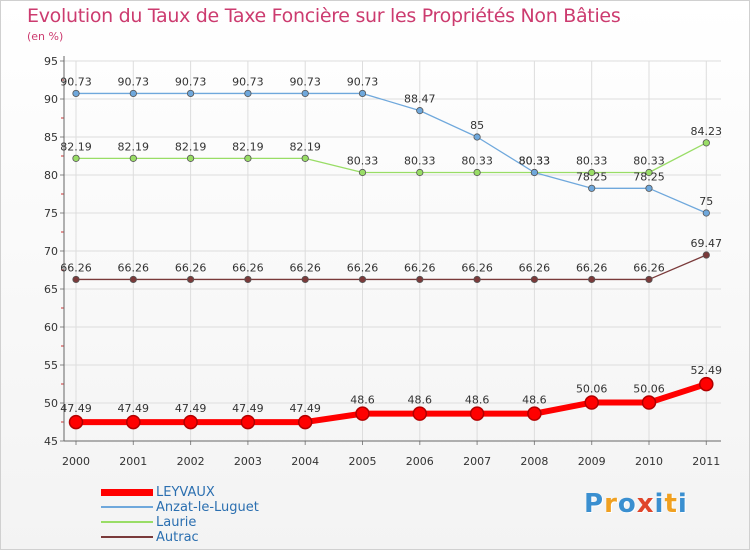 This screenshot has height=550, width=750. I want to click on proxiti-logo: Proxiti, so click(636, 504).